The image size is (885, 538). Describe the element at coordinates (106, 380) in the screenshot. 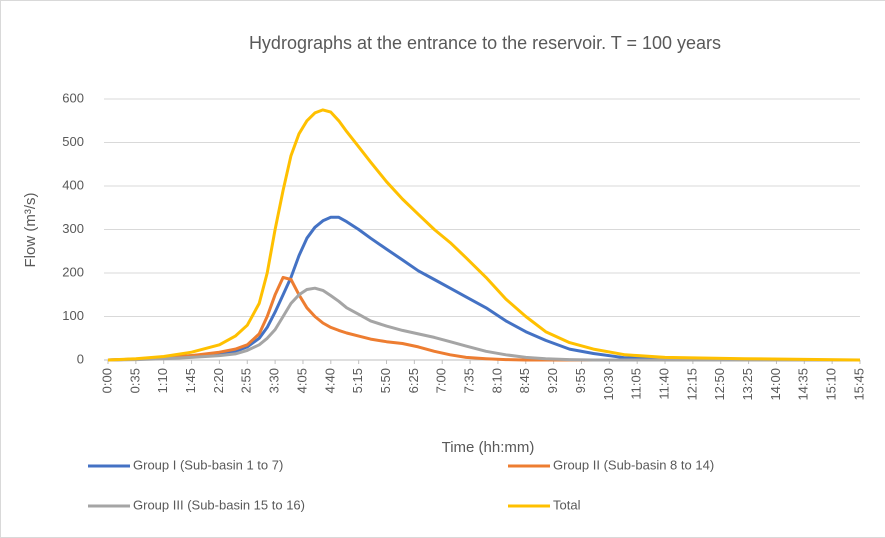

I see `x-tick-label: 0:00` at that location.